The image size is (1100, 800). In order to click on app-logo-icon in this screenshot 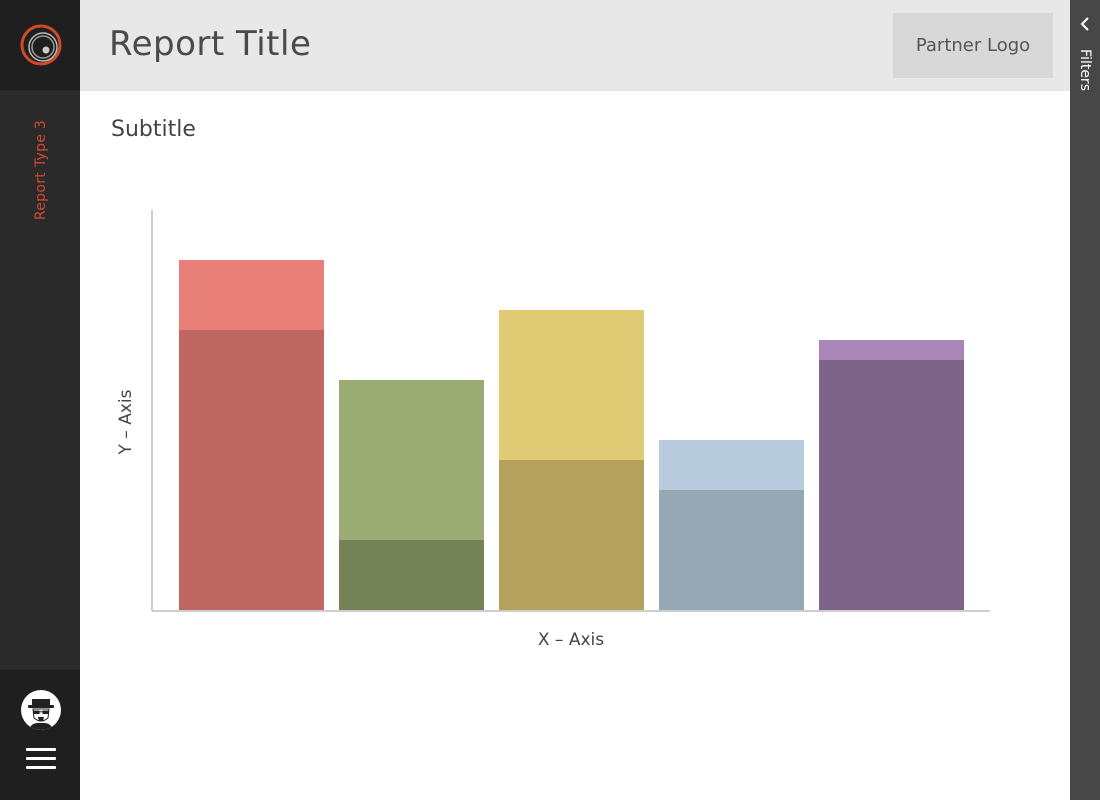, I will do `click(41, 45)`.